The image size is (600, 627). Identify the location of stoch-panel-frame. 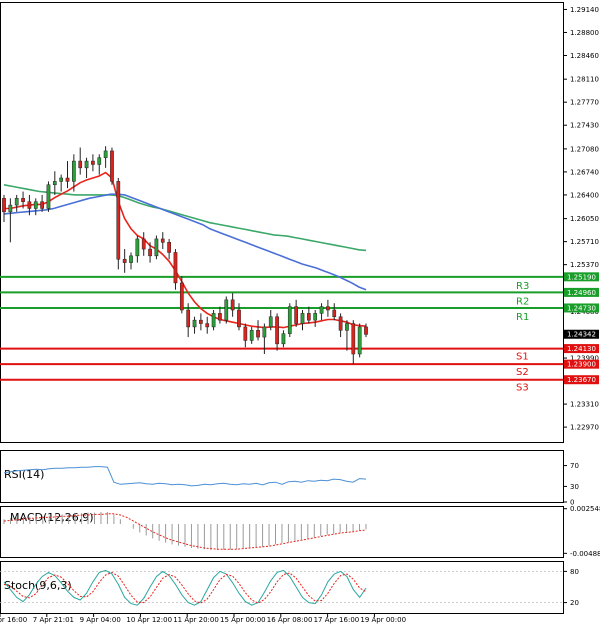
(282, 587).